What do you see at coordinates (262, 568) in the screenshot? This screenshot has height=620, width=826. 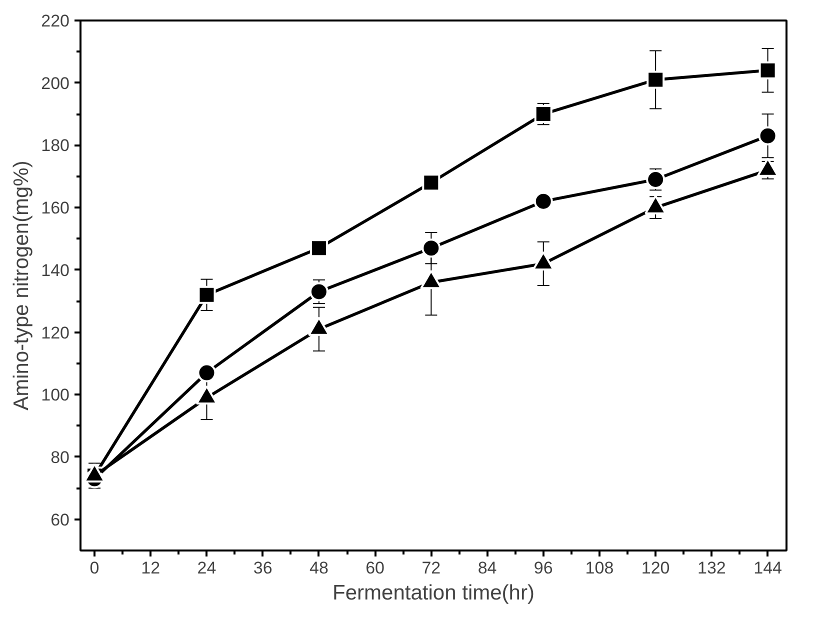 I see `x-tick-label: 36` at bounding box center [262, 568].